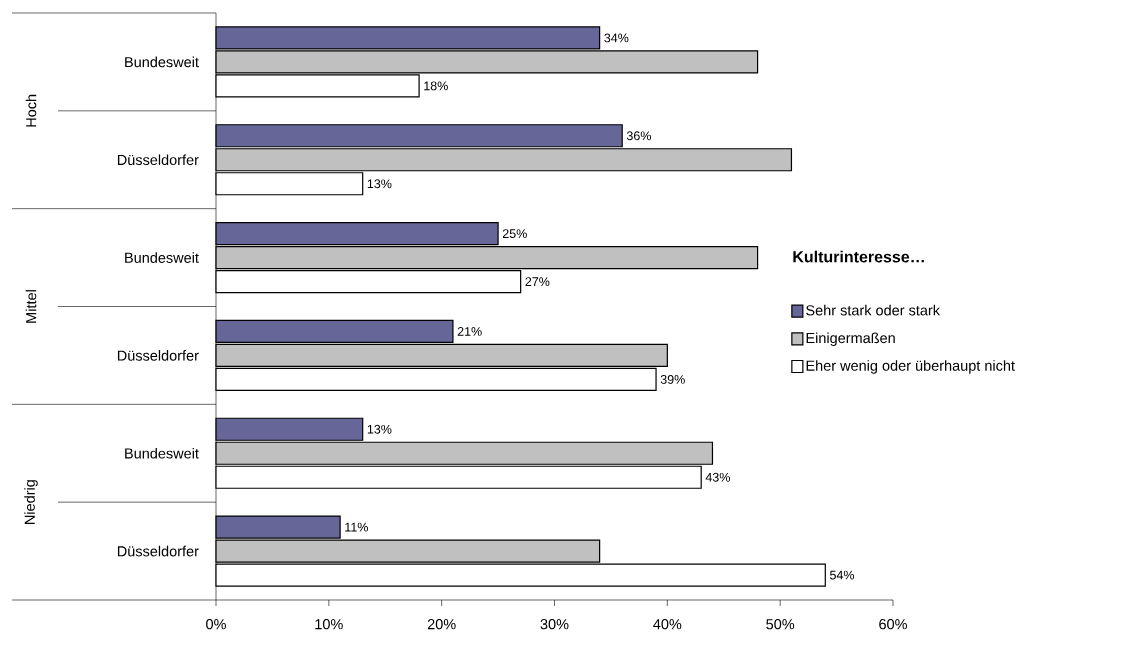 This screenshot has width=1139, height=645. I want to click on legend-label: Einigermaßen, so click(850, 339).